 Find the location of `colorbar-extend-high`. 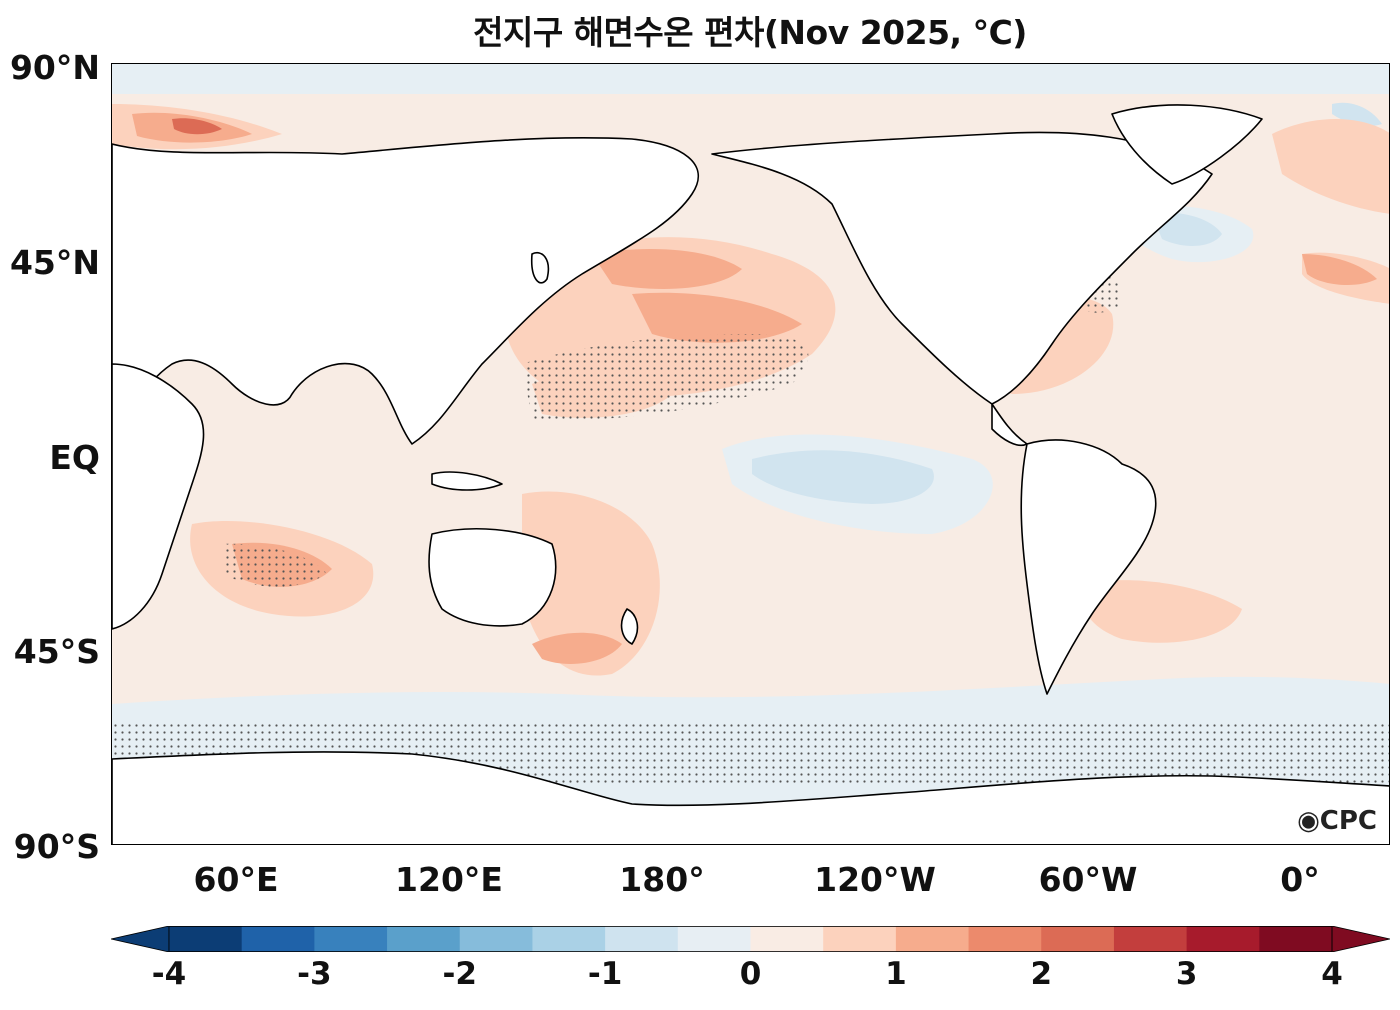

colorbar-extend-high is located at coordinates (1360, 939).